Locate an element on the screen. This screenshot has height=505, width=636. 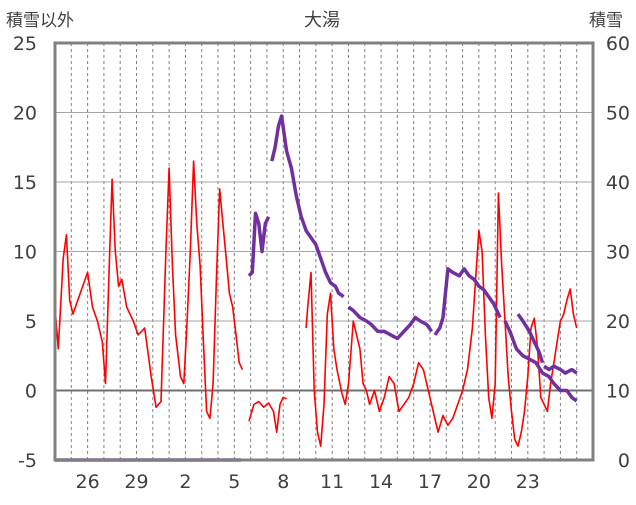
x-tick-label: 5 is located at coordinates (234, 482).